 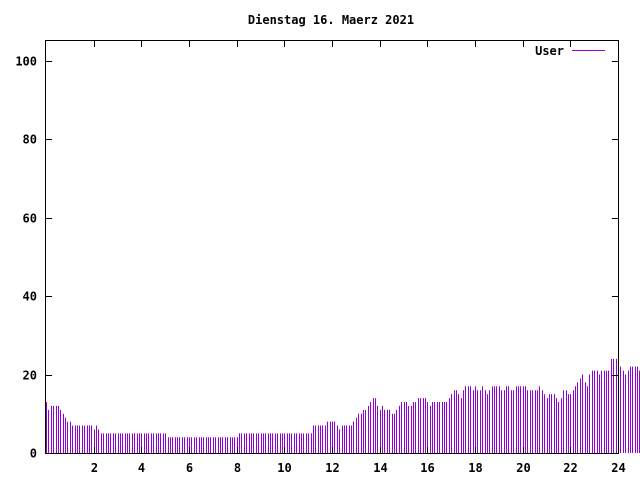 I want to click on x-tick-label: 2, so click(x=94, y=468).